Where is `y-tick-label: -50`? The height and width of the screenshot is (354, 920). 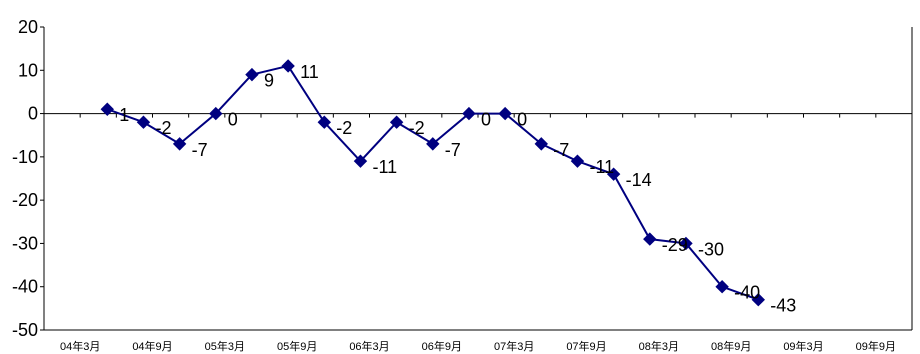 y-tick-label: -50 is located at coordinates (25, 330).